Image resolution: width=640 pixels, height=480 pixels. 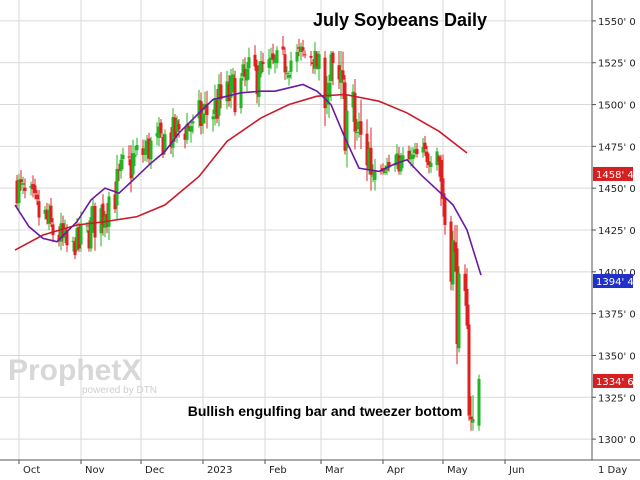 What do you see at coordinates (617, 231) in the screenshot?
I see `y-tick-label: 1425' 0` at bounding box center [617, 231].